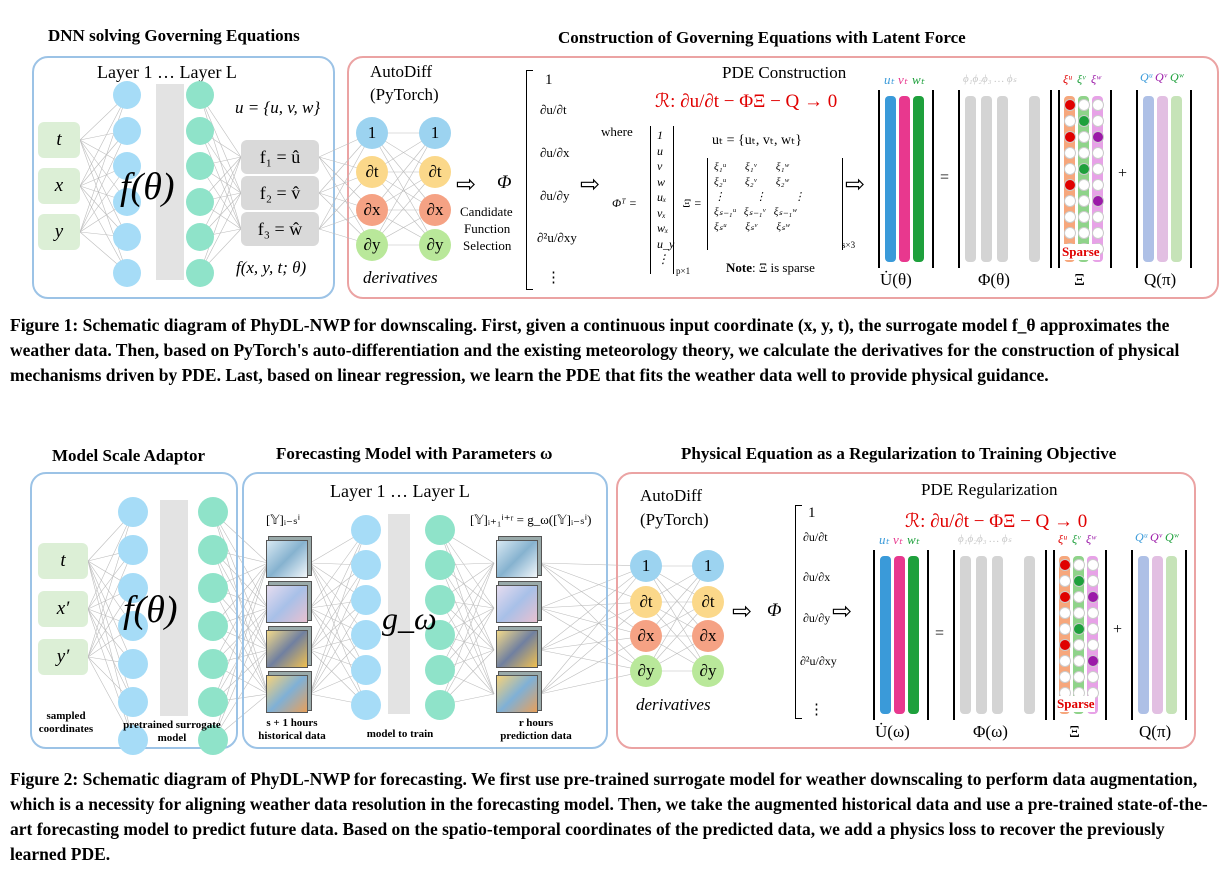 This screenshot has height=869, width=1228. Describe the element at coordinates (812, 513) in the screenshot. I see `fig2-phi-item-1: 1` at that location.